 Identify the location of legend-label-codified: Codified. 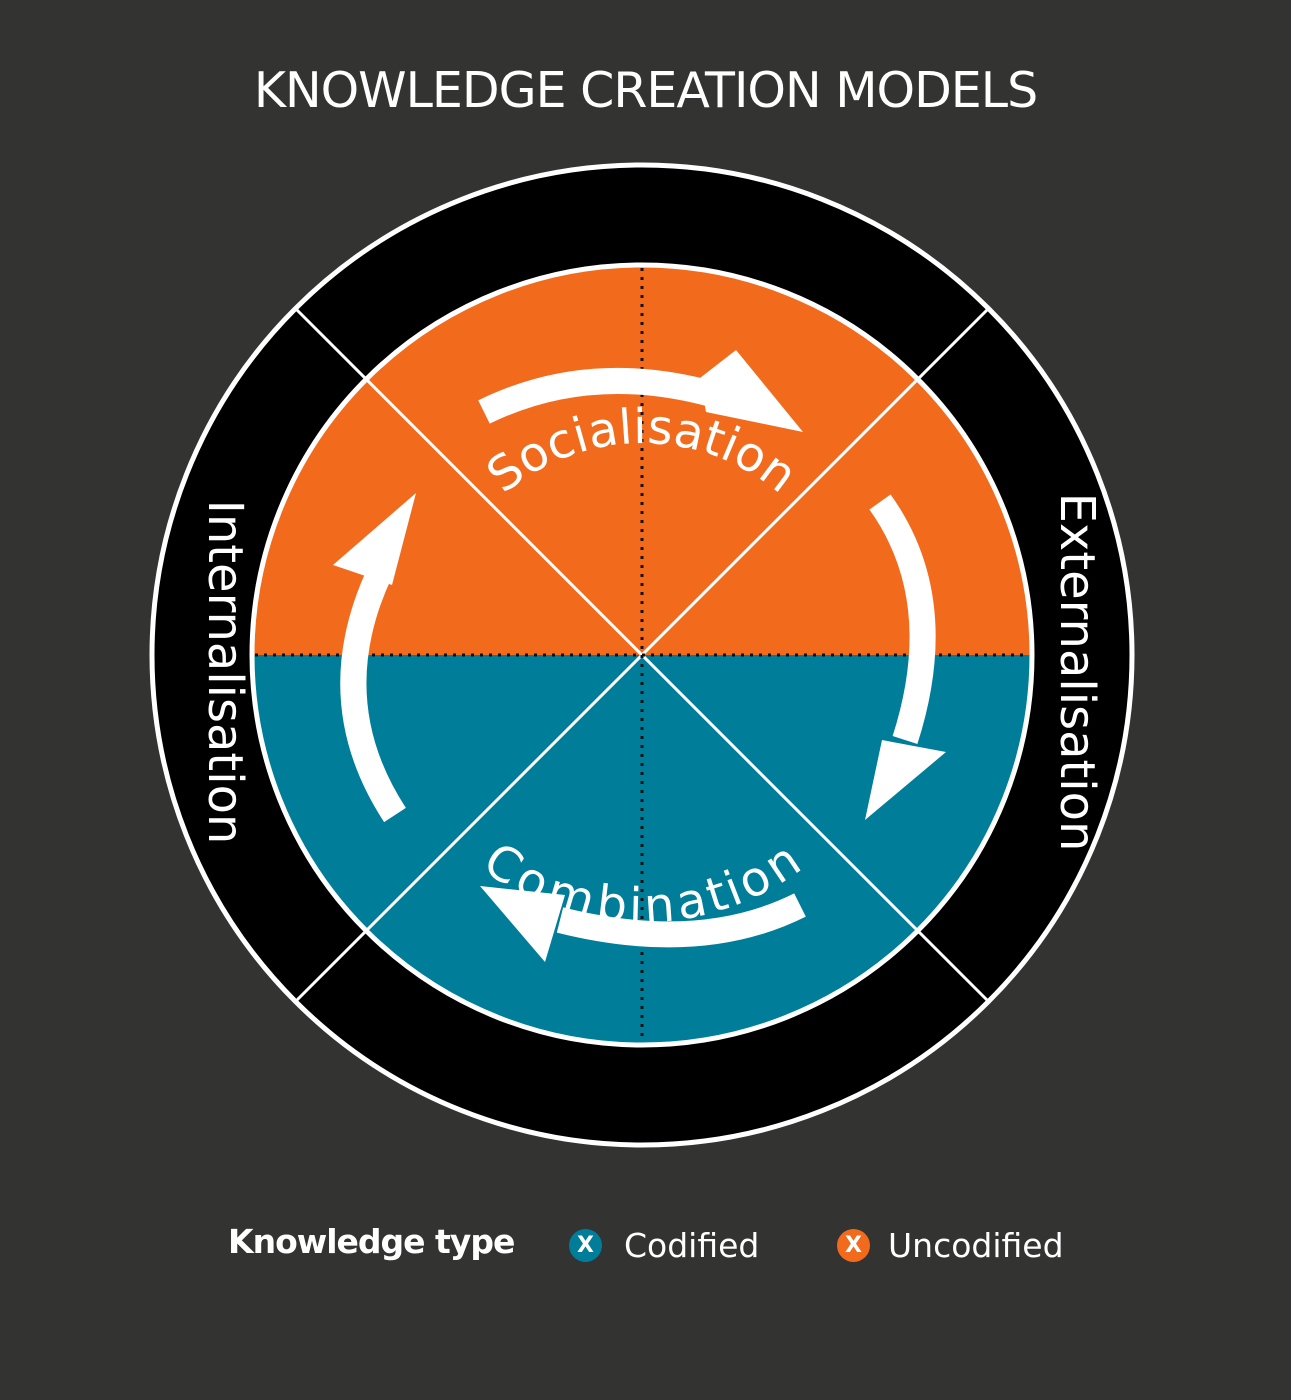
(692, 1245).